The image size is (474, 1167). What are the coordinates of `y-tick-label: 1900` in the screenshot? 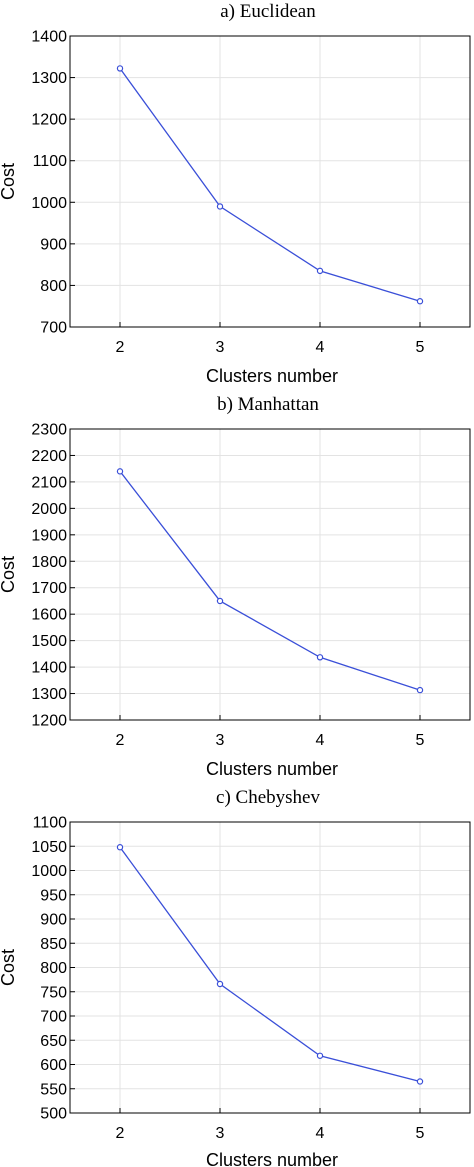 It's located at (49, 535).